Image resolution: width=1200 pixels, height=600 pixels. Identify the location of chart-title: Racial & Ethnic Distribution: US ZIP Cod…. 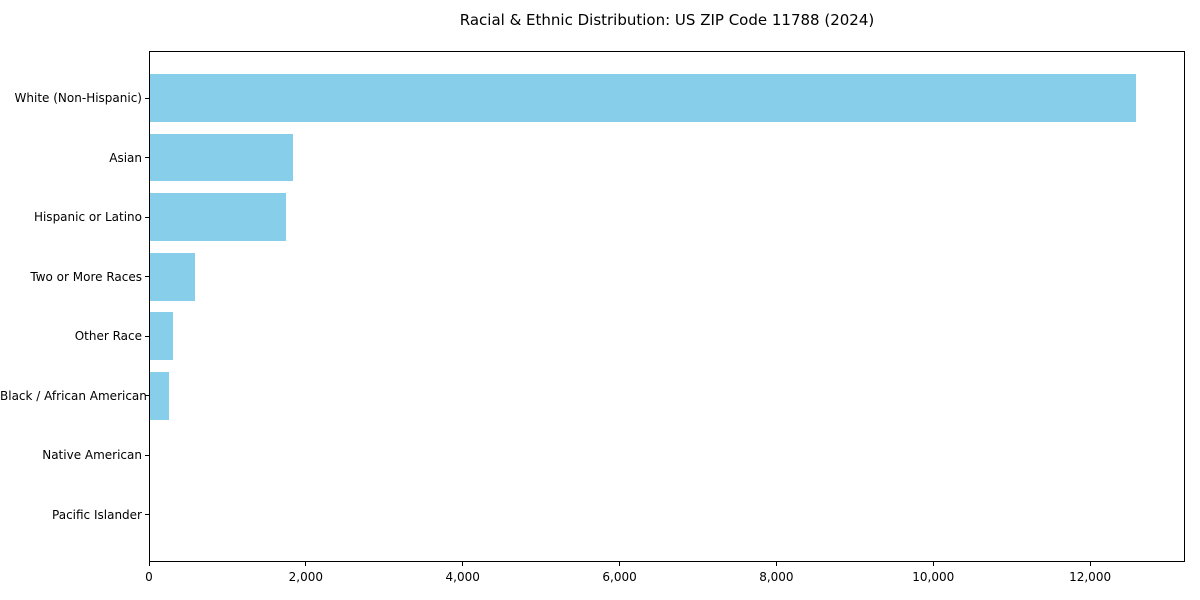
(667, 20).